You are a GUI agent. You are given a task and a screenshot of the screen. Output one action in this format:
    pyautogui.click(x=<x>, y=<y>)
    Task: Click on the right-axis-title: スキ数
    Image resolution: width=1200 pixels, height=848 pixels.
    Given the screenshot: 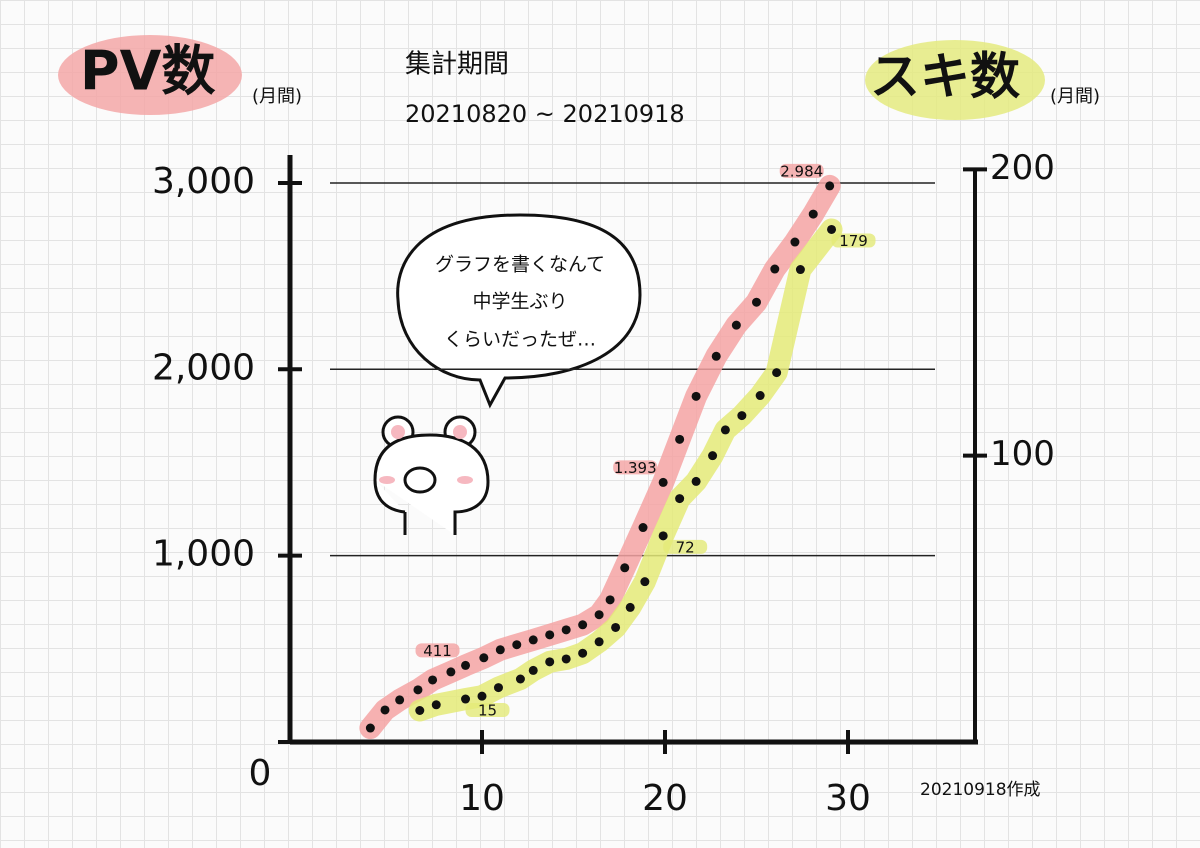 What is the action you would take?
    pyautogui.click(x=945, y=77)
    